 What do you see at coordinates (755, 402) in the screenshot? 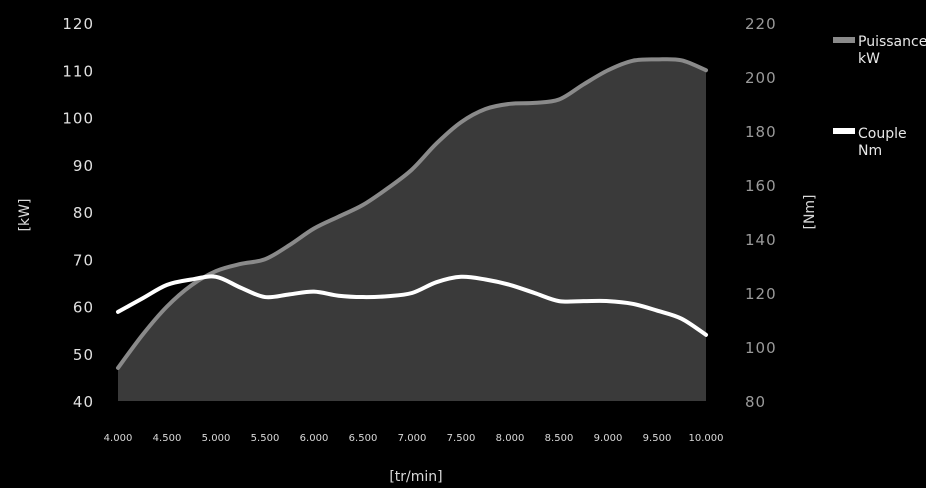
I see `right-tick-label: 80` at bounding box center [755, 402].